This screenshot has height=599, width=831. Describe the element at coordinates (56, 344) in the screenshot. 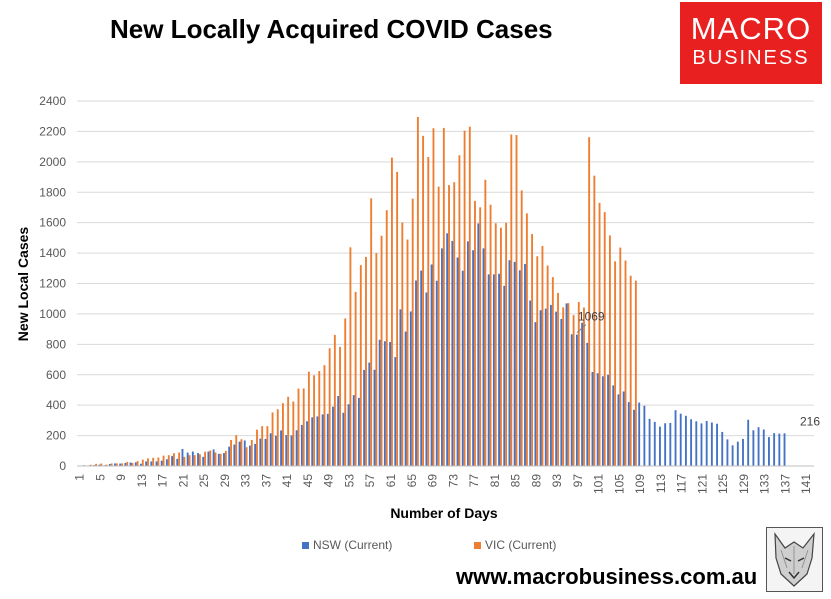

I see `y-tick-label: 800` at that location.